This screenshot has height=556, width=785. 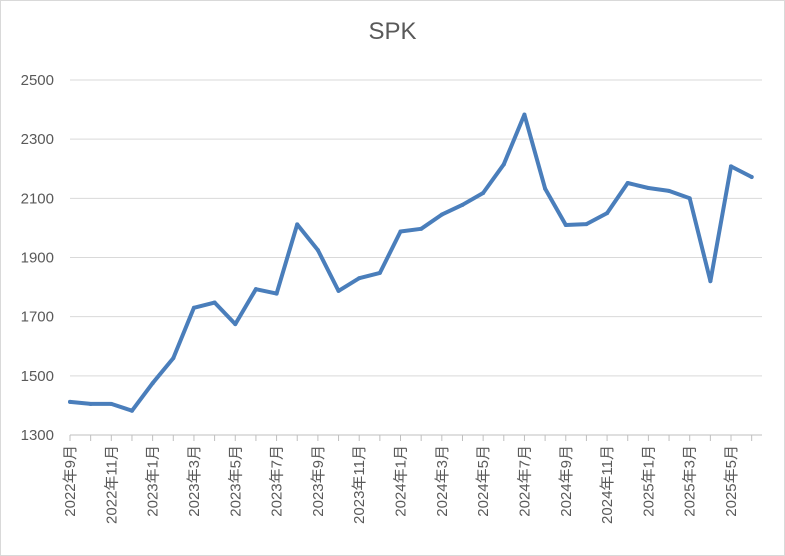 What do you see at coordinates (37, 139) in the screenshot?
I see `y-tick-label: 2300` at bounding box center [37, 139].